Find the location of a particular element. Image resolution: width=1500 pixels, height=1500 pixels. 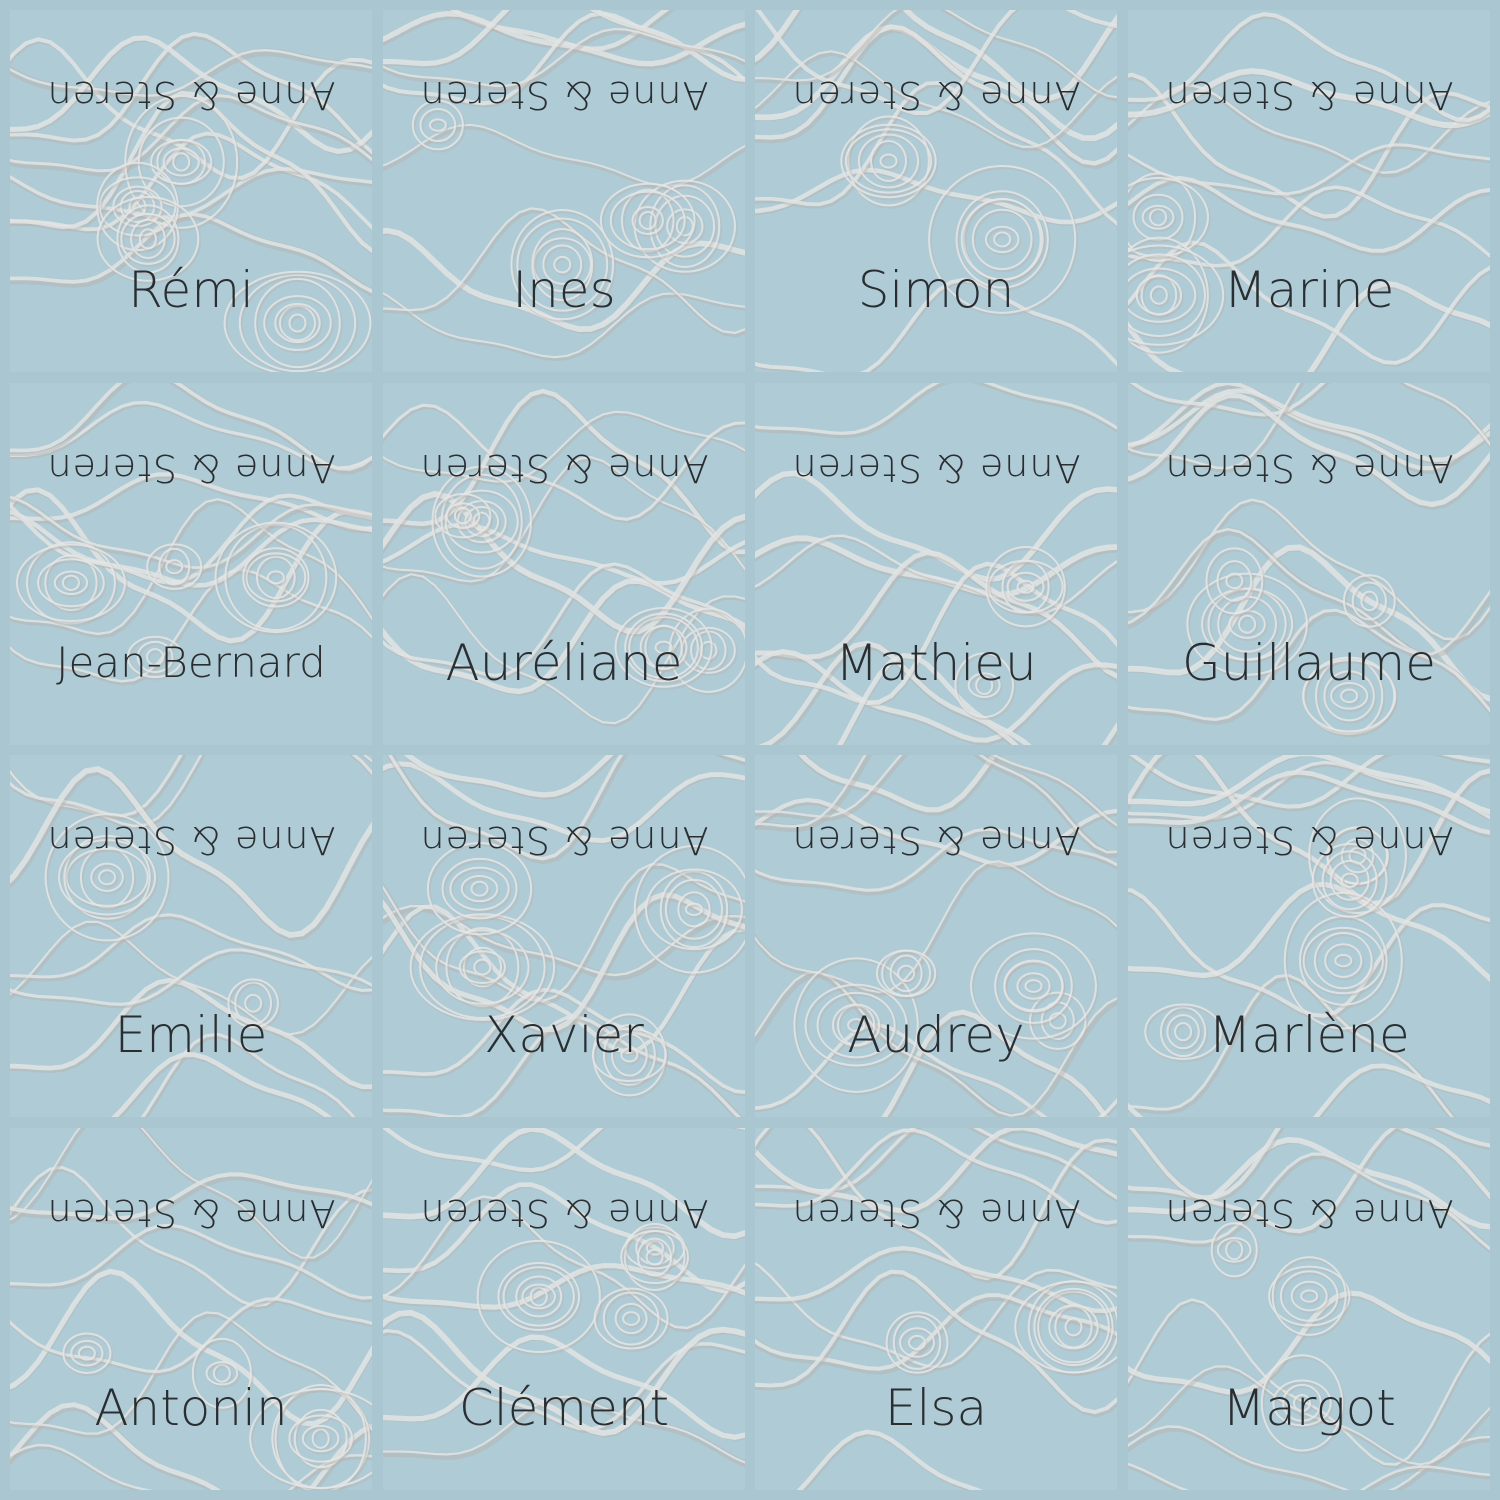

guest-name: Mathieu is located at coordinates (936, 663).